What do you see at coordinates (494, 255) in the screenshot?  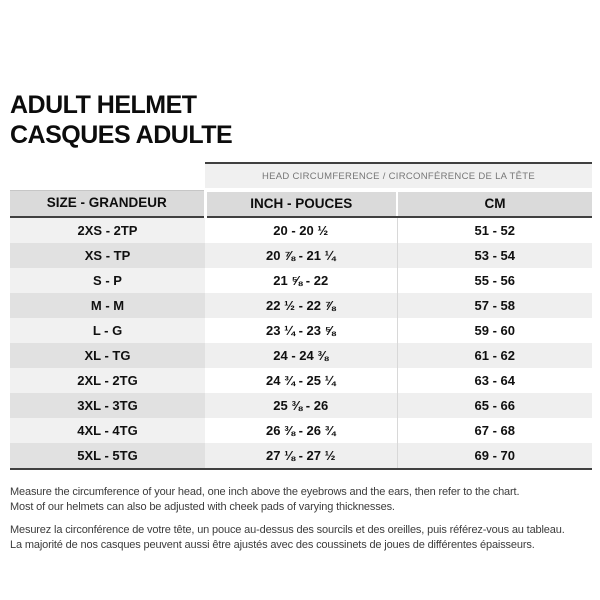 I see `cm-cell: 53 - 54` at bounding box center [494, 255].